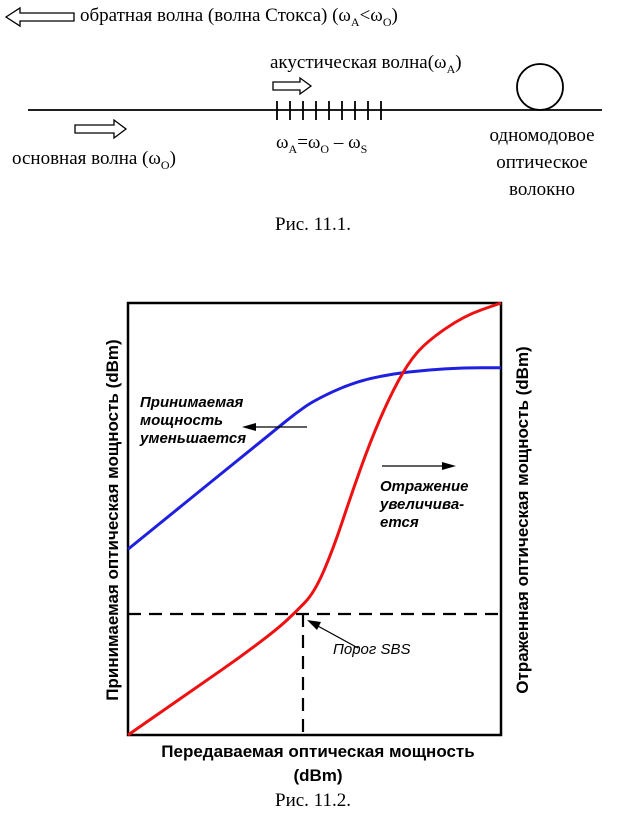 Image resolution: width=626 pixels, height=816 pixels. Describe the element at coordinates (292, 86) in the screenshot. I see `acoustic-wave-arrow` at that location.